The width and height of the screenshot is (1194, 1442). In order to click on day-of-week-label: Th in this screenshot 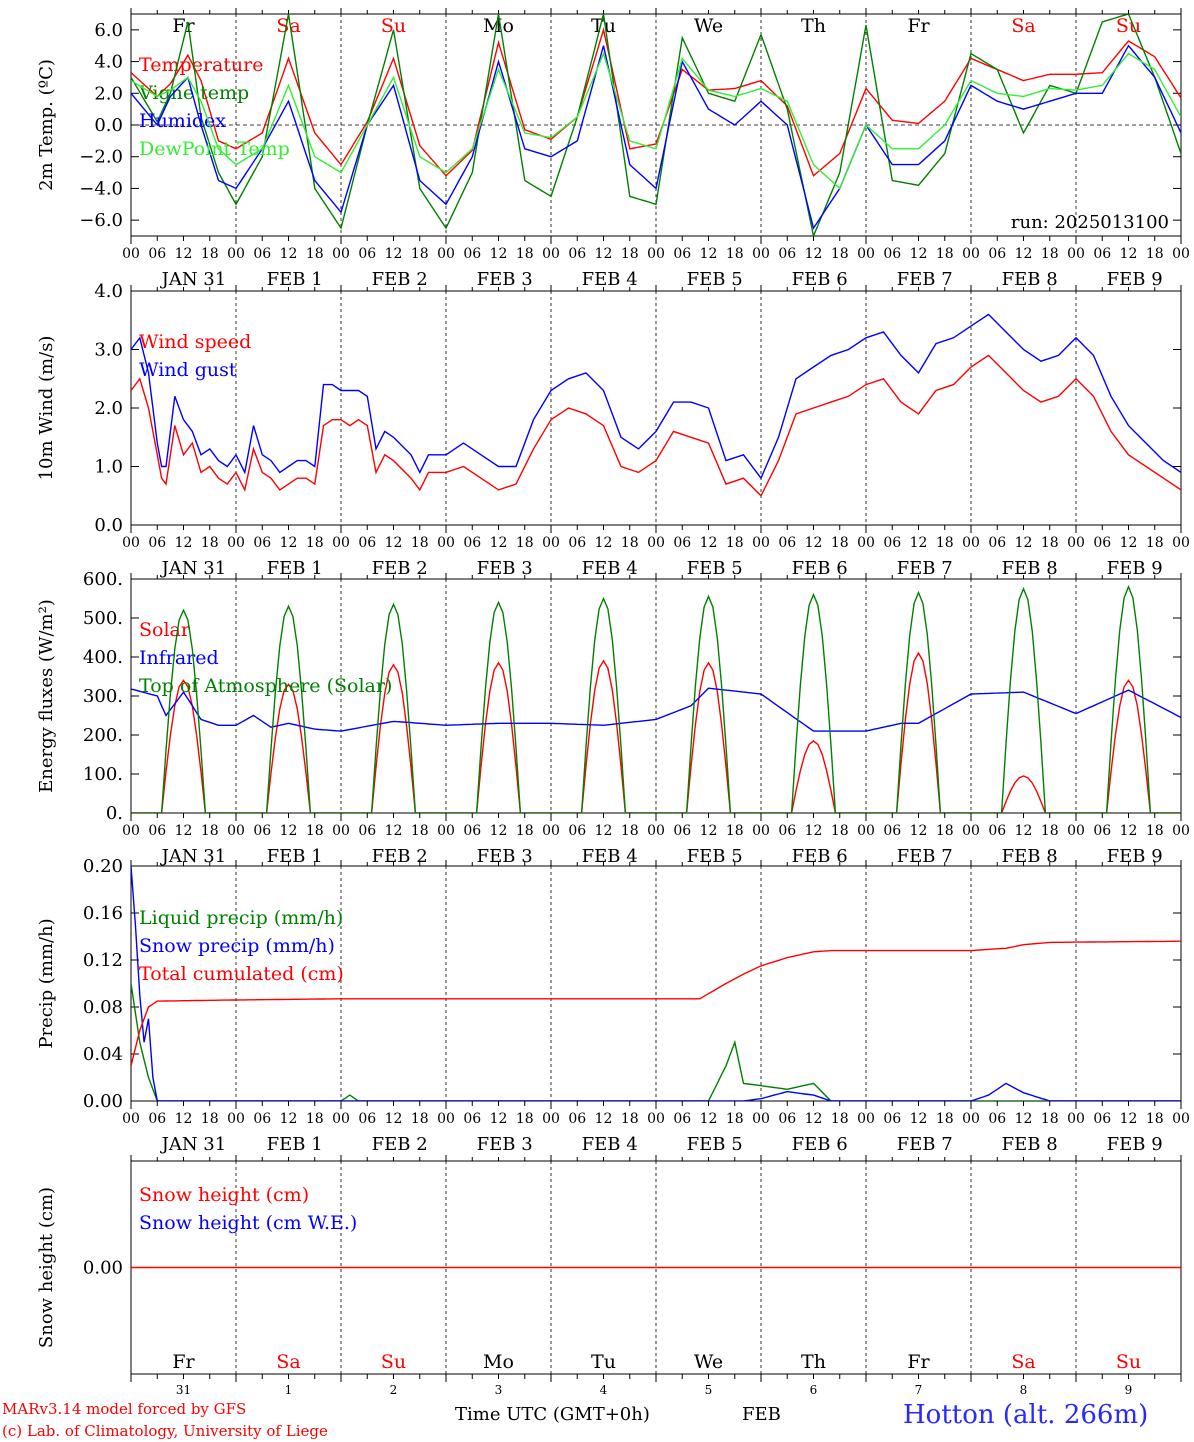, I will do `click(813, 1362)`.